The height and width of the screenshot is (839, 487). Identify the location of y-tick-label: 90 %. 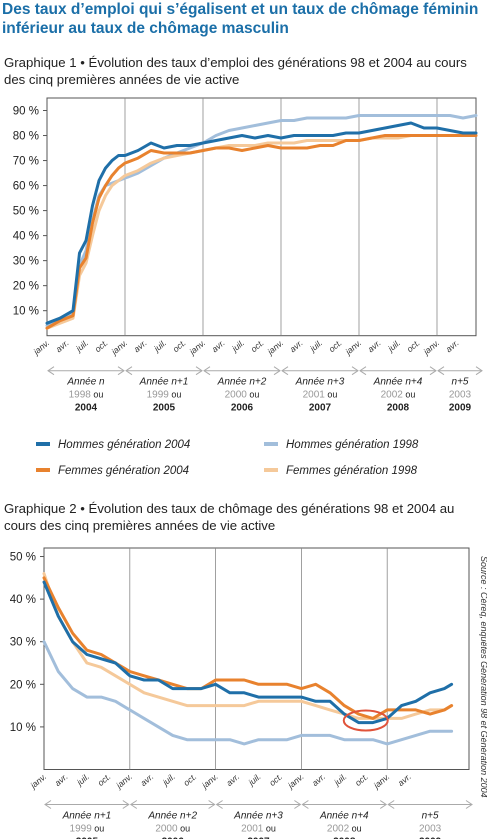
(26, 112).